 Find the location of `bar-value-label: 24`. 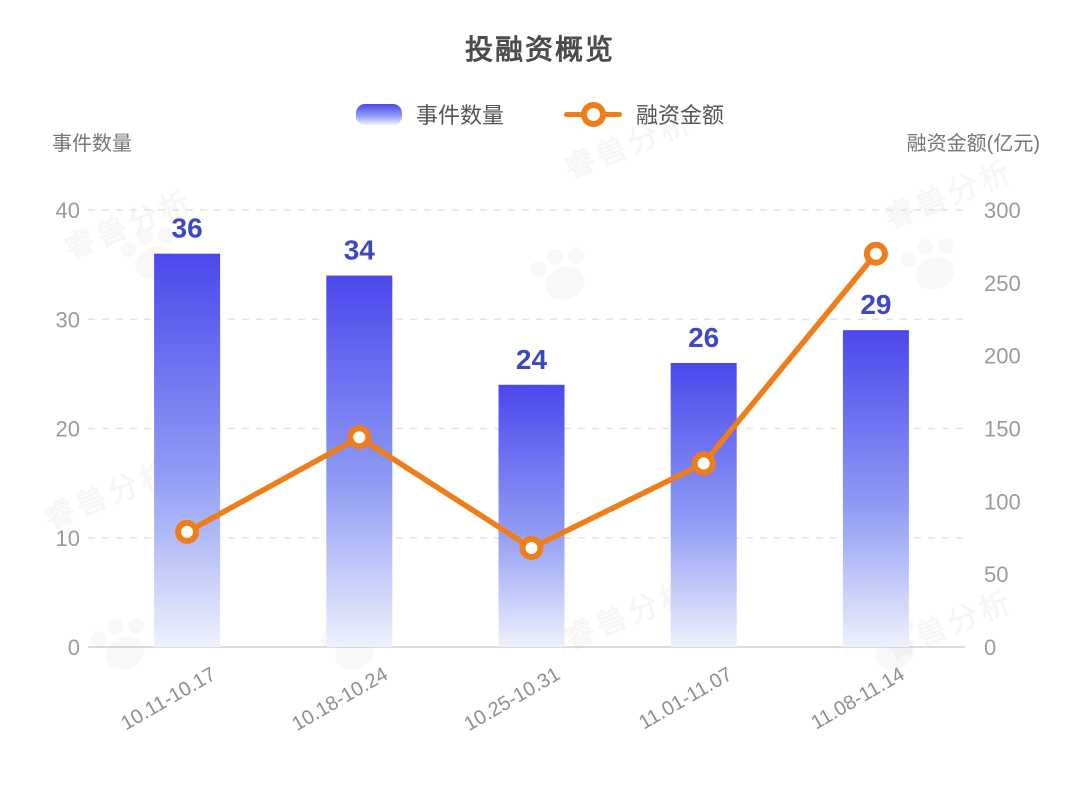

bar-value-label: 24 is located at coordinates (532, 359).